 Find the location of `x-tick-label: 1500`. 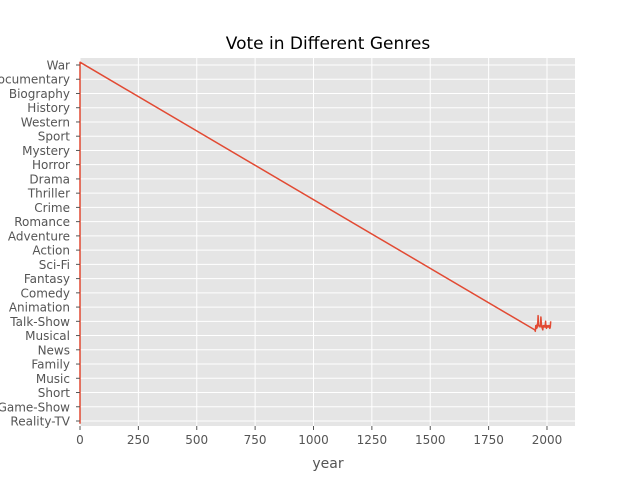

x-tick-label: 1500 is located at coordinates (430, 440).